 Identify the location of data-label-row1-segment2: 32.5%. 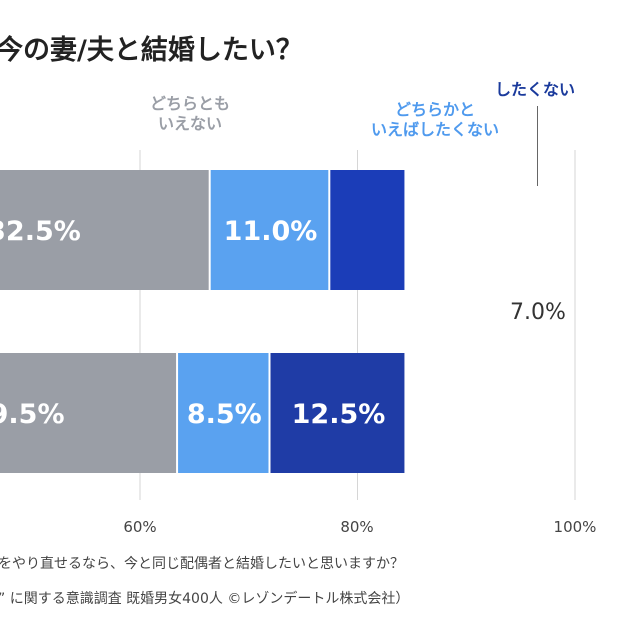
(40, 231).